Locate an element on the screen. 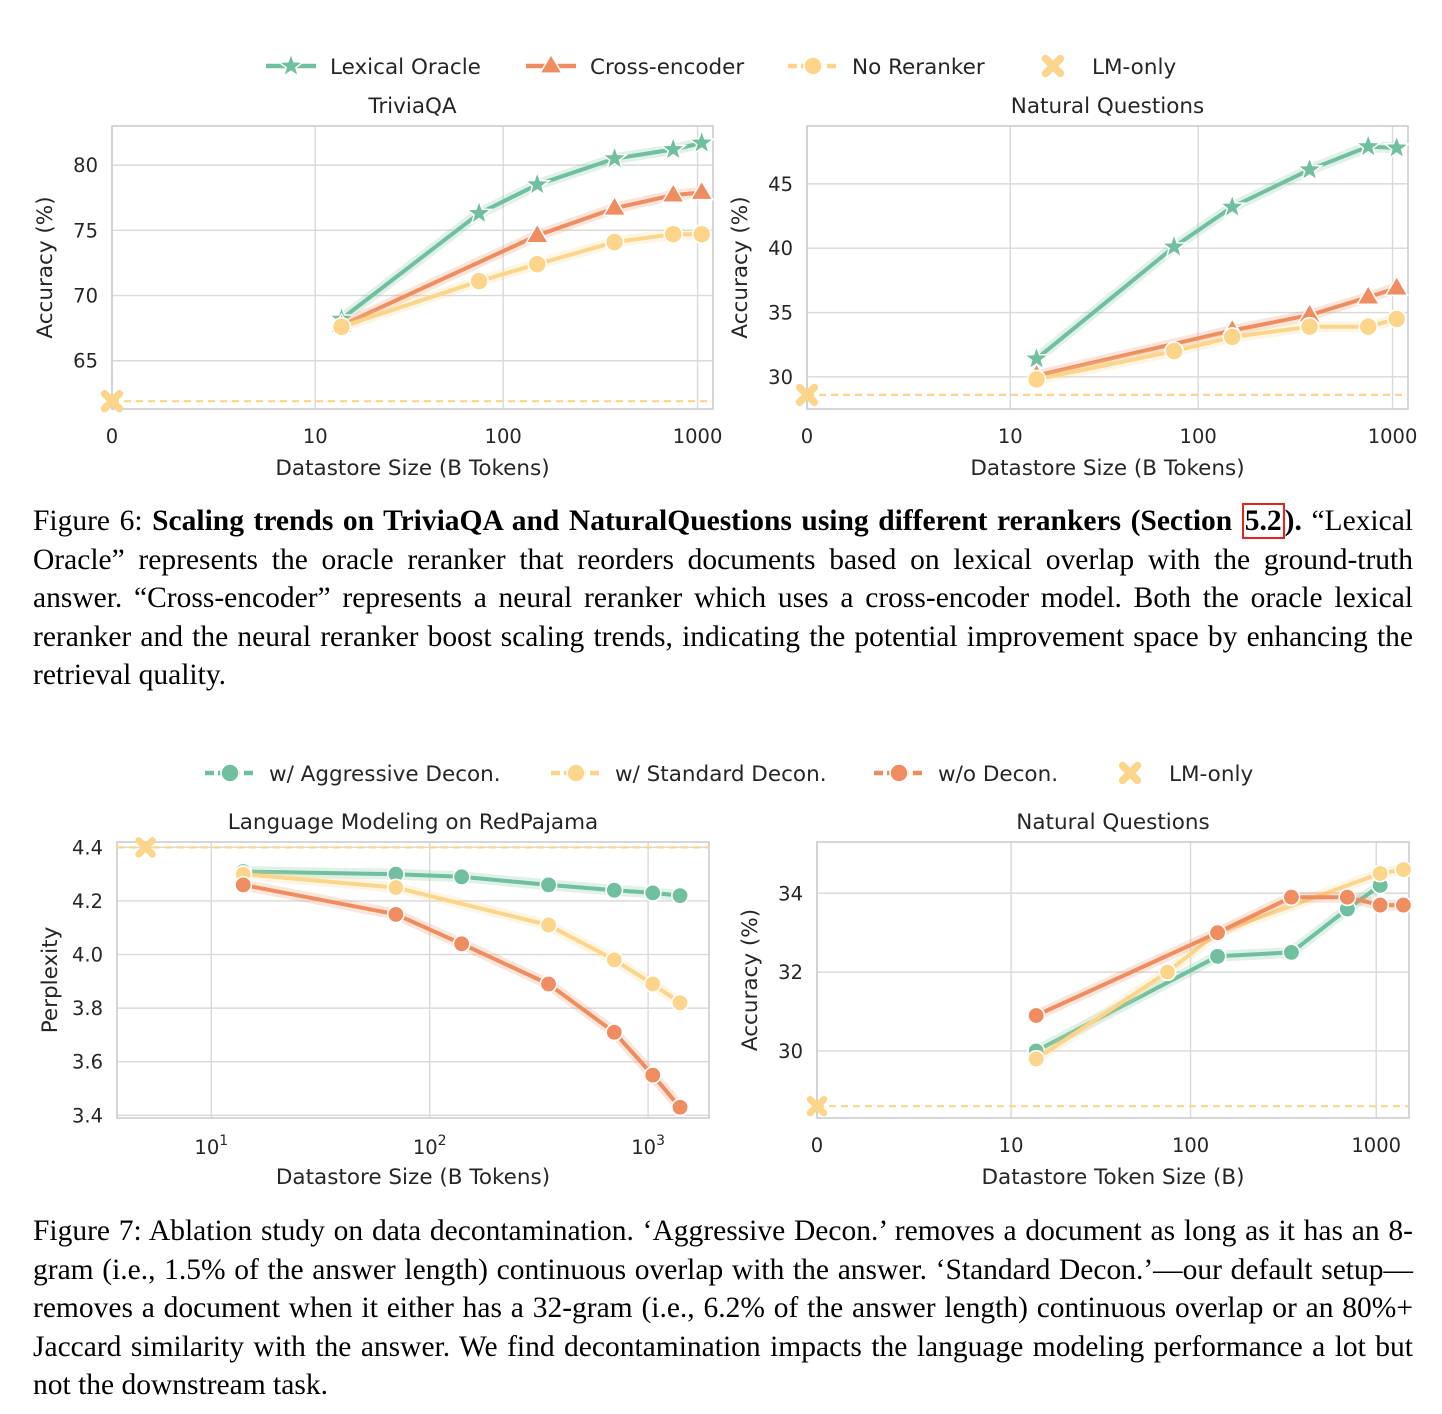  series-w-standard-decon is located at coordinates (462, 938).